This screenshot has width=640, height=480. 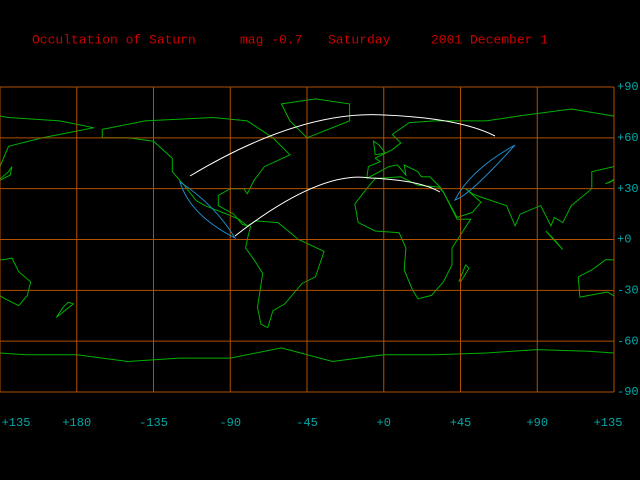 What do you see at coordinates (359, 39) in the screenshot?
I see `header-item: Saturday` at bounding box center [359, 39].